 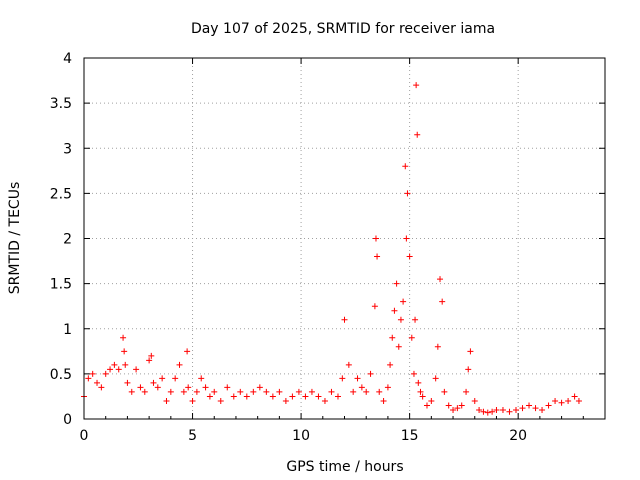 I want to click on y-tick-label: 2.5, so click(x=61, y=194).